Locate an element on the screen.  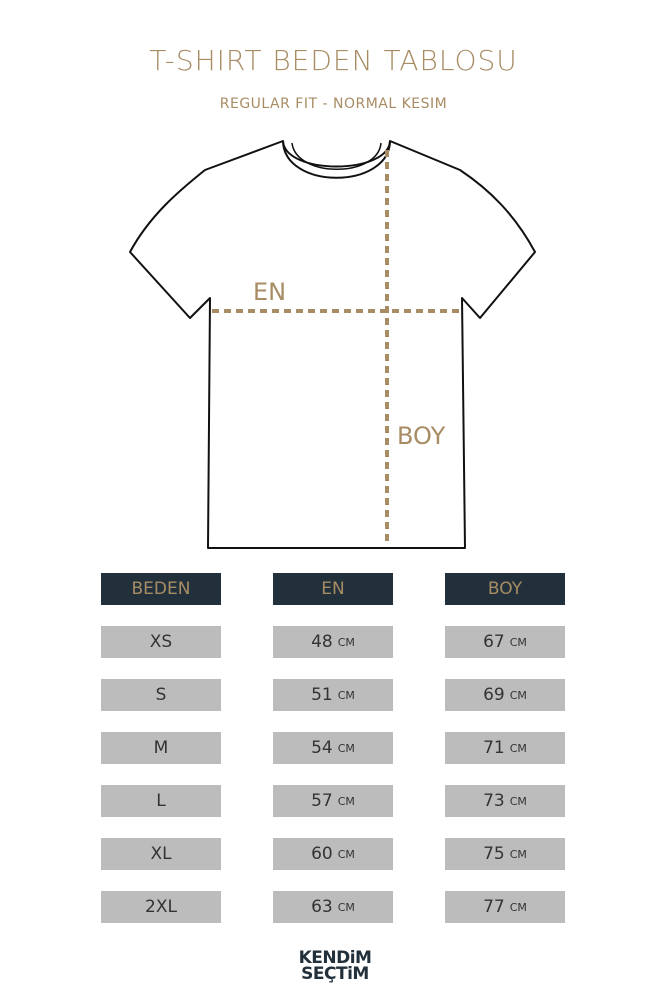
header-width: EN is located at coordinates (333, 589).